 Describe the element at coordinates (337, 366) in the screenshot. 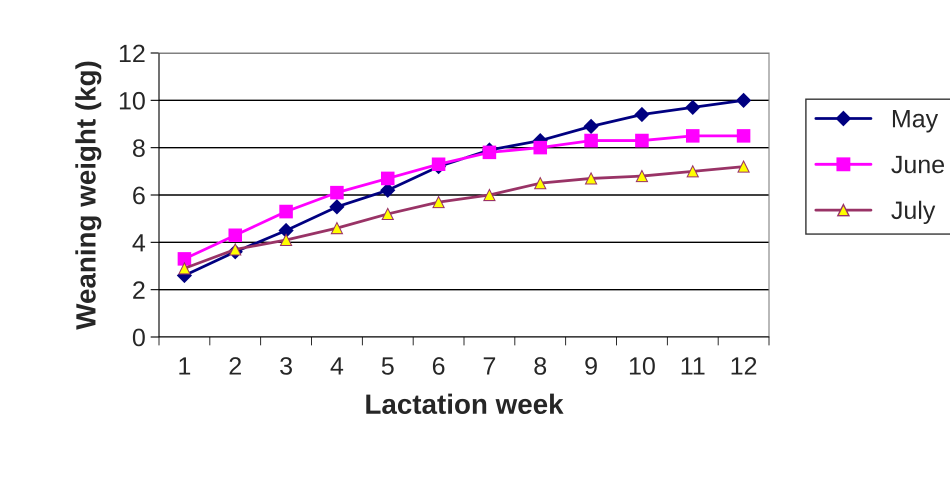

I see `x-tick-label: 4` at that location.